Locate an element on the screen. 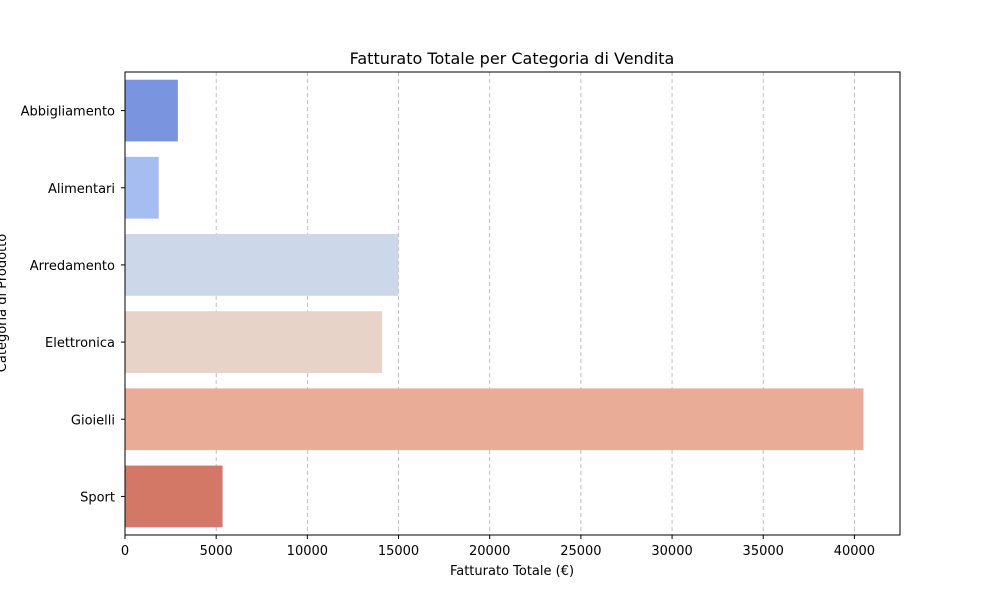 Image resolution: width=1000 pixels, height=600 pixels. x-tick-label-2: 10000 is located at coordinates (307, 551).